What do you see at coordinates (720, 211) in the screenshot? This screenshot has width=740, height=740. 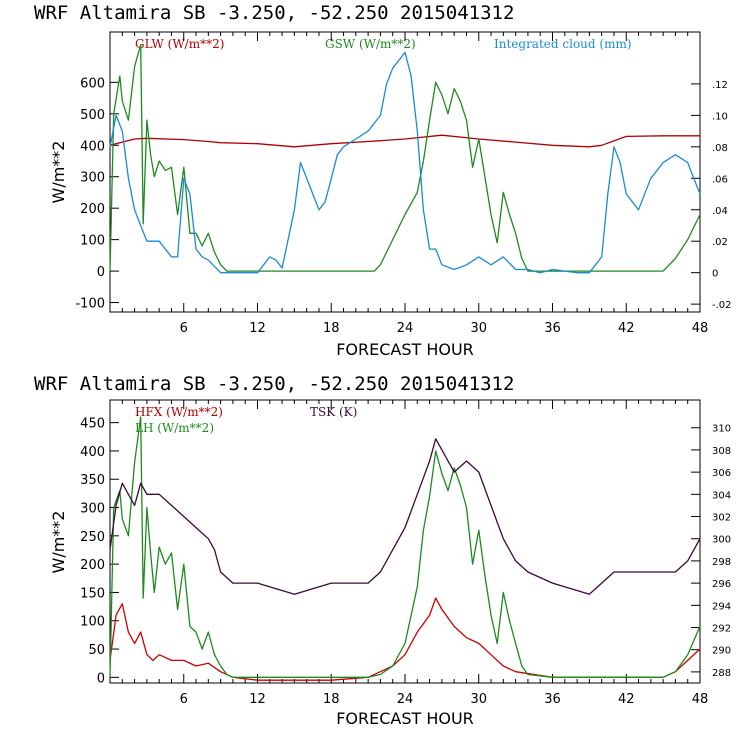 I see `y2-tick-label: .04` at bounding box center [720, 211].